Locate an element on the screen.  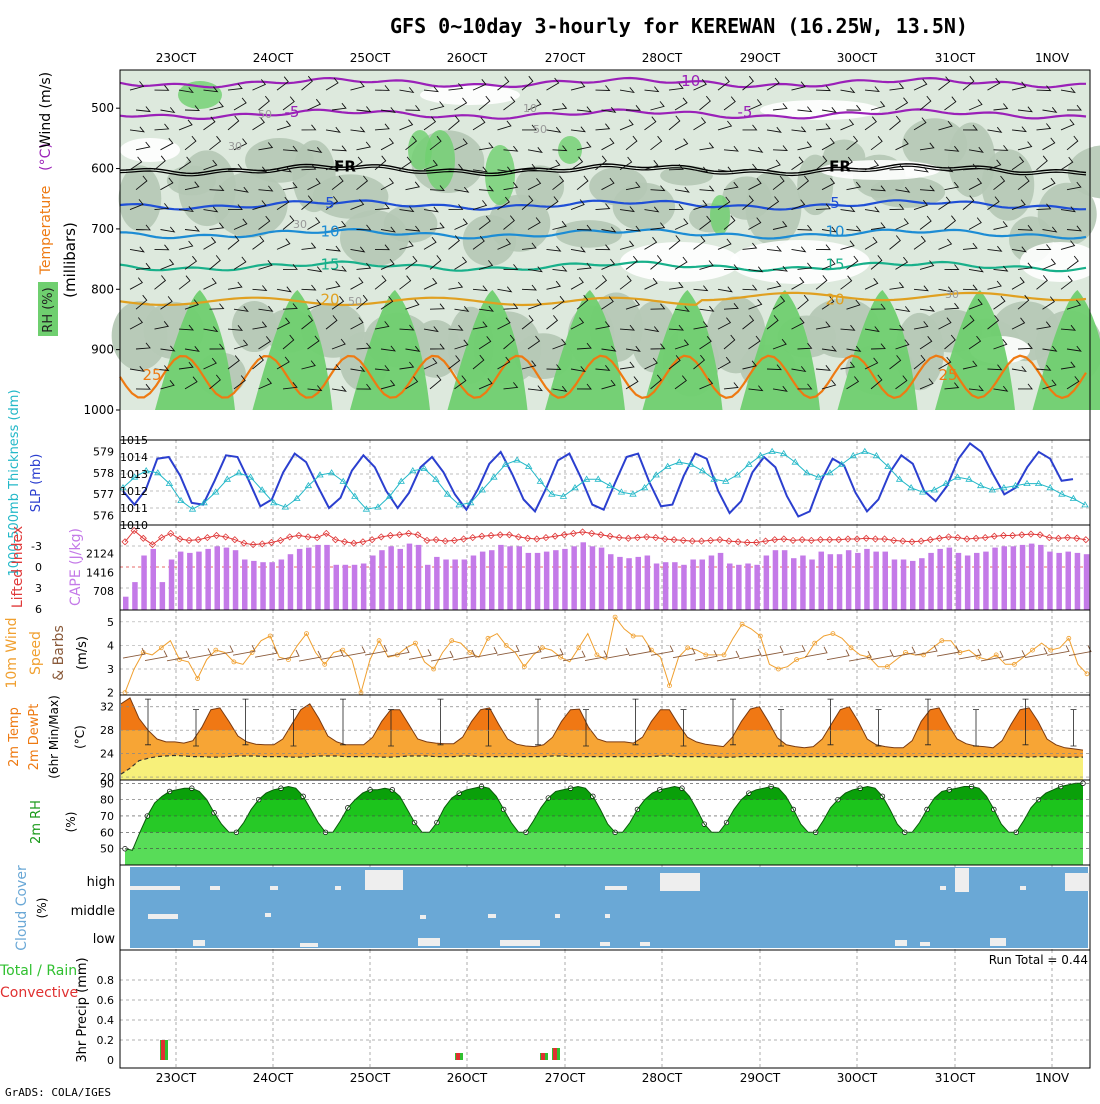
cloud-axis-label: Cloud Cover is located at coordinates (22, 908).